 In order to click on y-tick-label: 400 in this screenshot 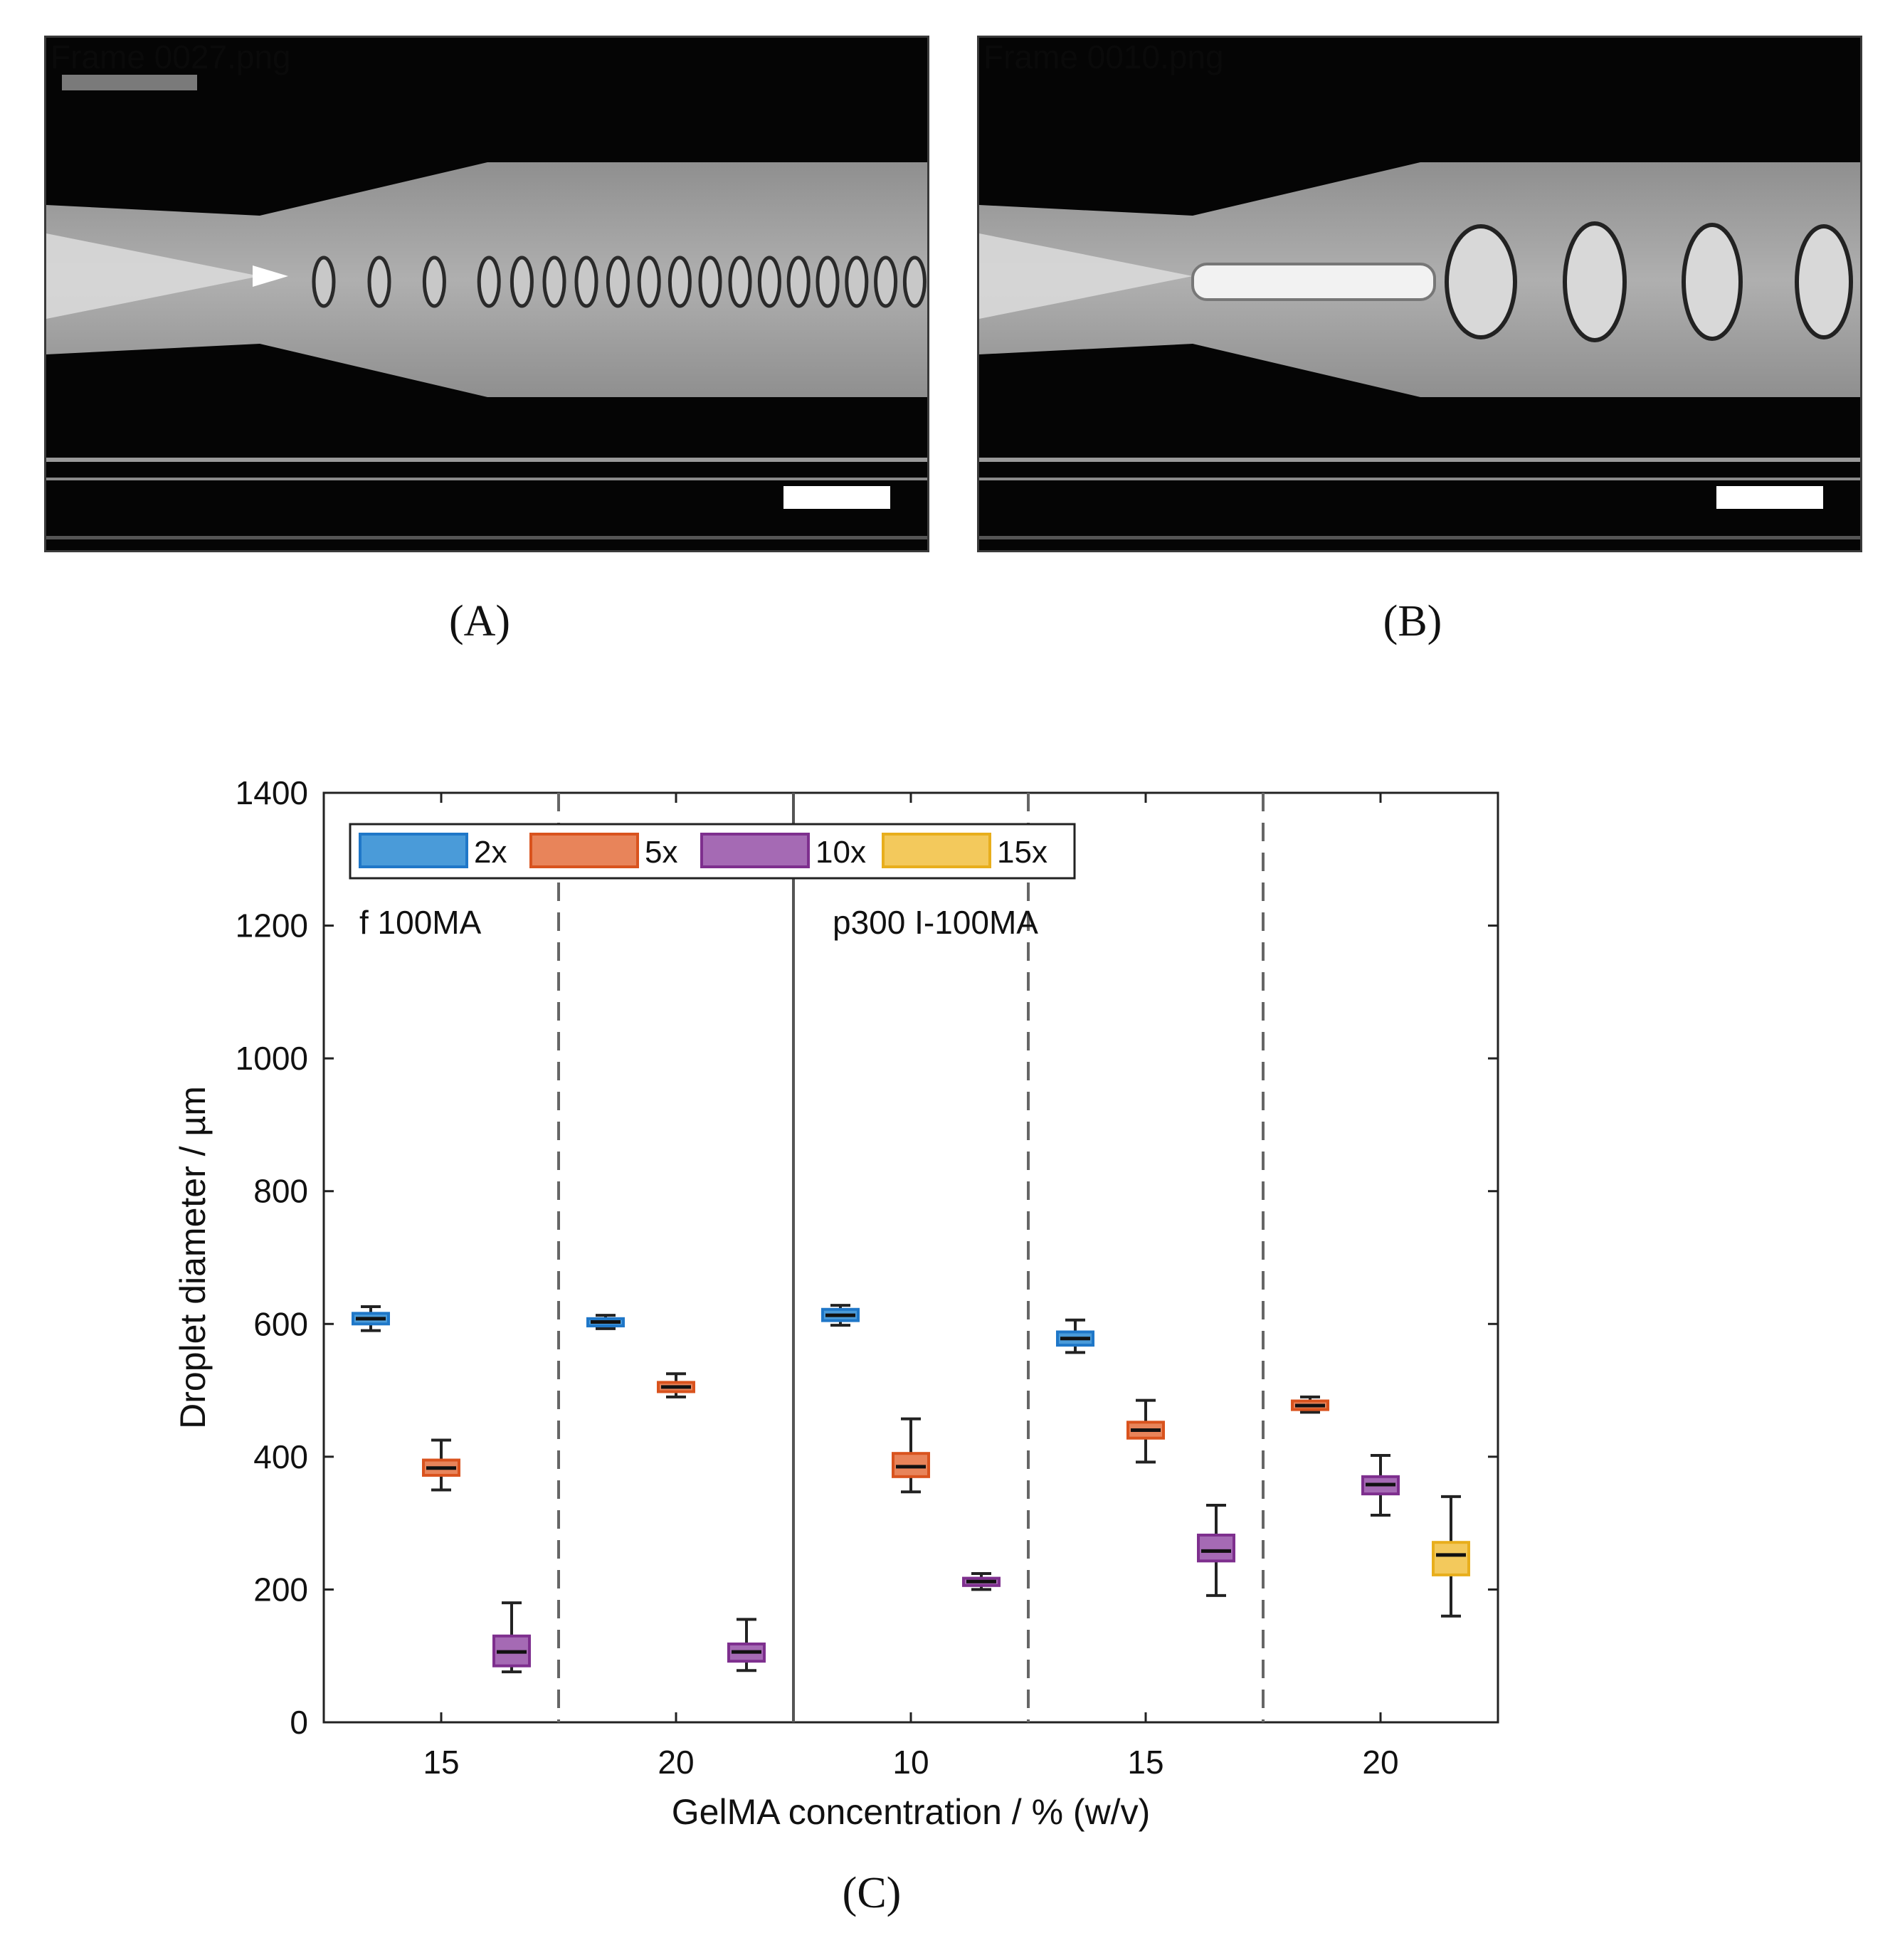, I will do `click(280, 1456)`.